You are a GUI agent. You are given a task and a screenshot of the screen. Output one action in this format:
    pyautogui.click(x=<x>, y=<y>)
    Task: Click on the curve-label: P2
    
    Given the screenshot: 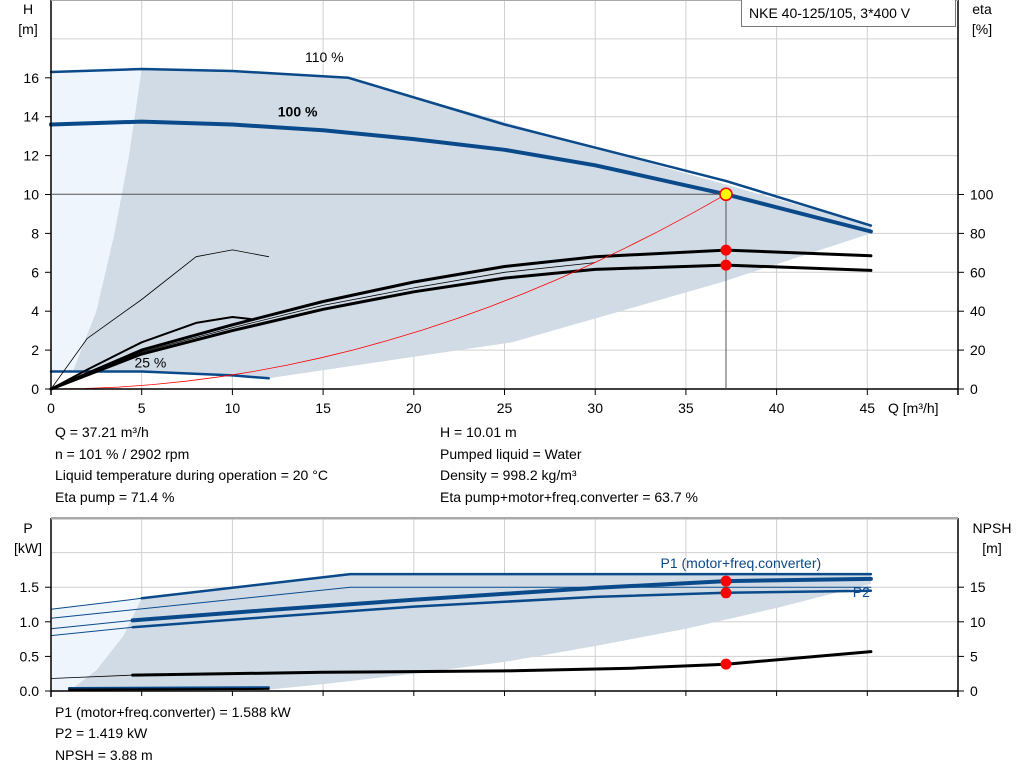 What is the action you would take?
    pyautogui.click(x=861, y=592)
    